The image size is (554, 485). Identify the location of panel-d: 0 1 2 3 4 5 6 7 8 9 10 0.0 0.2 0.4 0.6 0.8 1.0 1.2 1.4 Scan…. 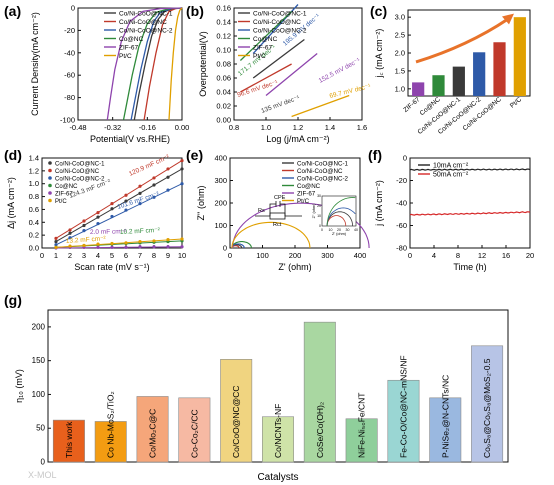
(96, 212).